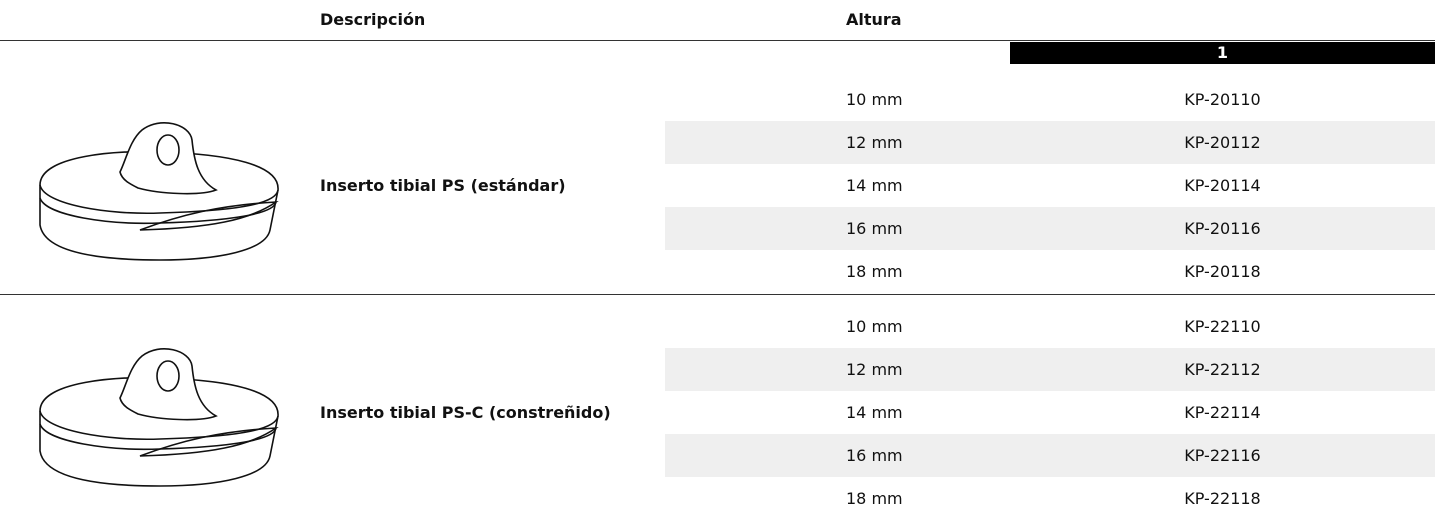 The height and width of the screenshot is (527, 1435). What do you see at coordinates (1222, 412) in the screenshot?
I see `code-cell: KP-22114` at bounding box center [1222, 412].